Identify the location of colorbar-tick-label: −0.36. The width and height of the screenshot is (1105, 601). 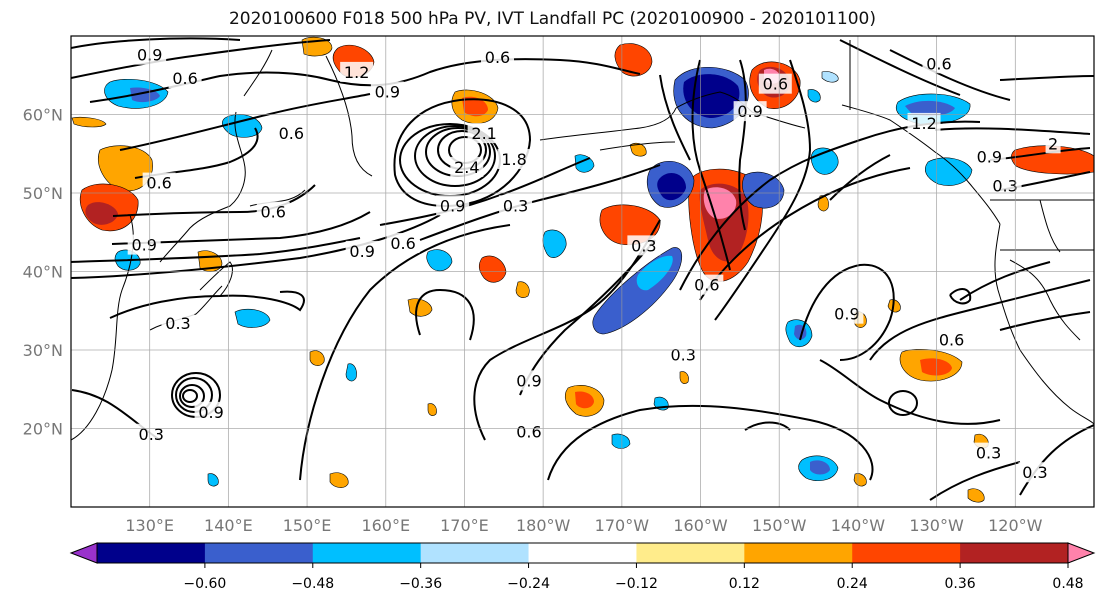
(420, 584).